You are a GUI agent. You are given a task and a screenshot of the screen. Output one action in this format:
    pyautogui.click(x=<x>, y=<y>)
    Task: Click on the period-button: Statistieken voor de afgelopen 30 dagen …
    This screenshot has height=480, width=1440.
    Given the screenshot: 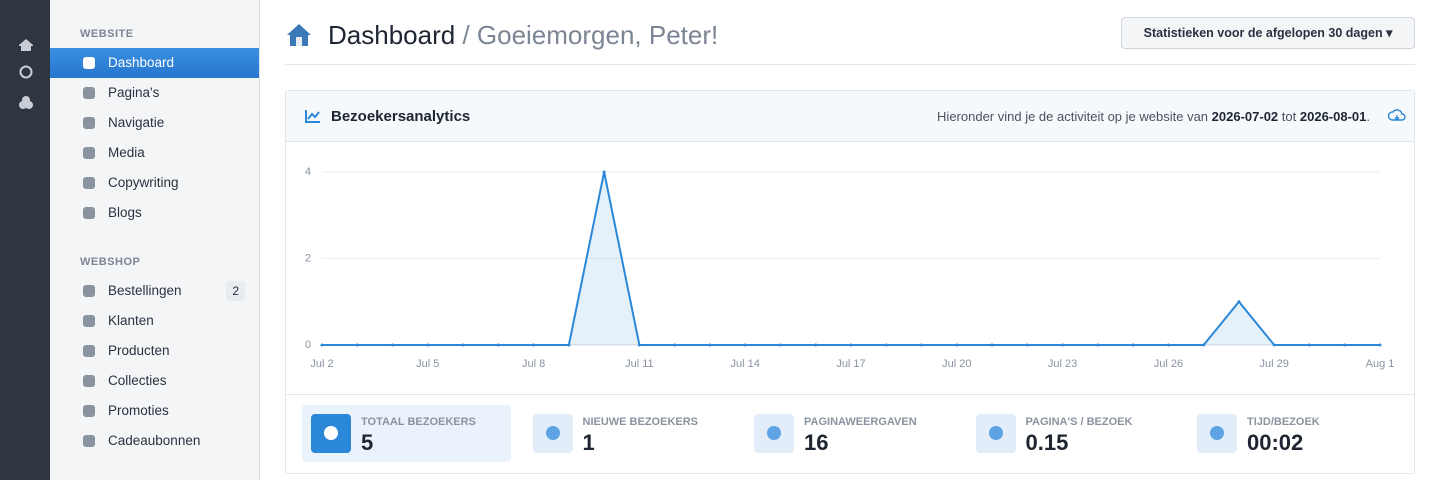 What is the action you would take?
    pyautogui.click(x=1268, y=33)
    